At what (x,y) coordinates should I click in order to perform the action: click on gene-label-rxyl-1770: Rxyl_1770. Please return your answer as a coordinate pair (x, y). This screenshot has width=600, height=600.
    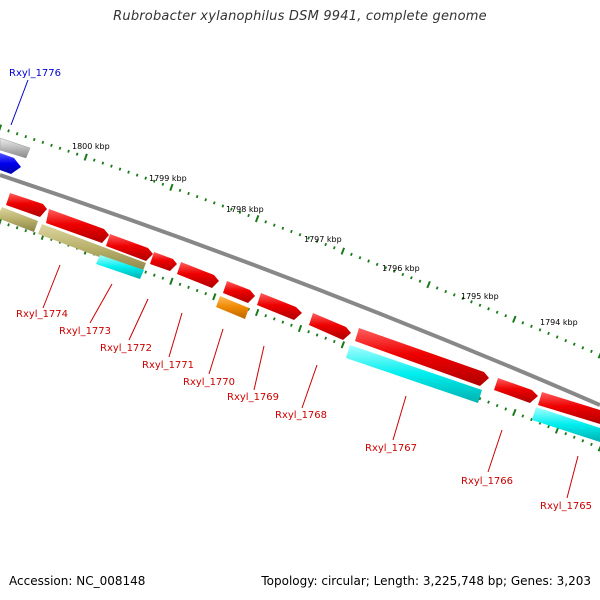
    Looking at the image, I should click on (209, 382).